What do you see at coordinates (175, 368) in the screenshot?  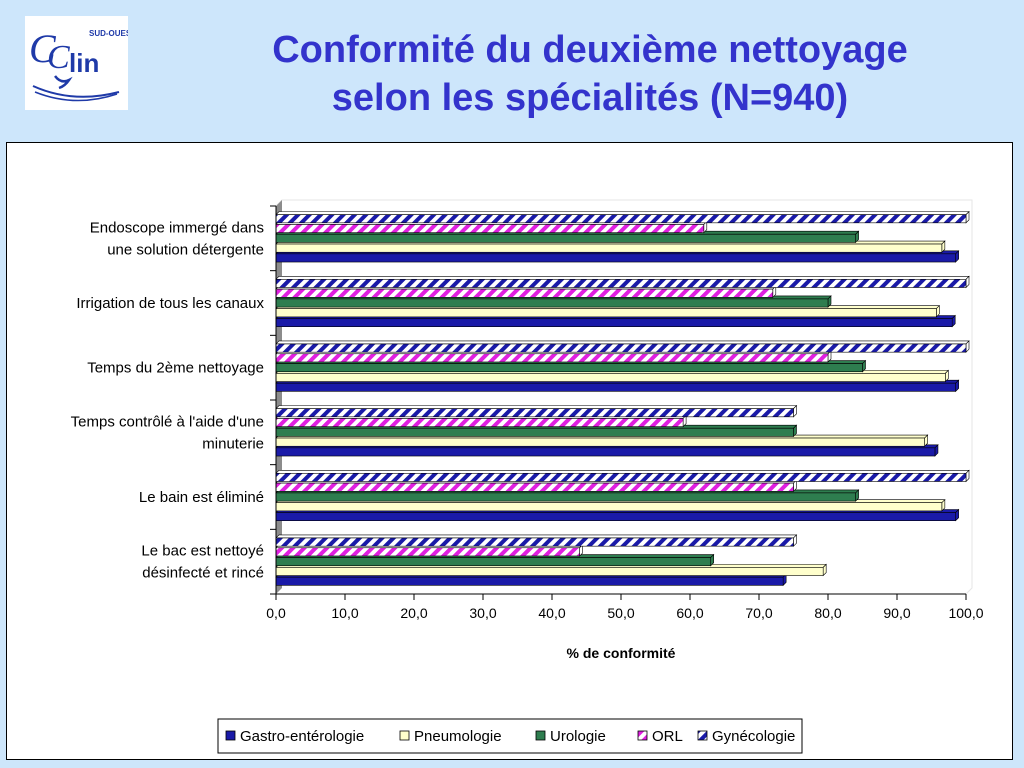 I see `category-label: Temps du 2ème nettoyage` at bounding box center [175, 368].